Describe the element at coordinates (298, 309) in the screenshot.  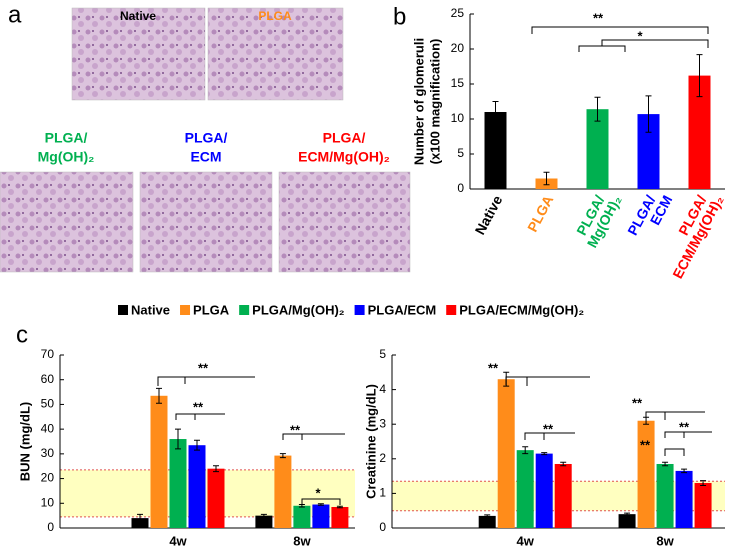
I see `legend-label: PLGA/Mg(OH)₂` at that location.